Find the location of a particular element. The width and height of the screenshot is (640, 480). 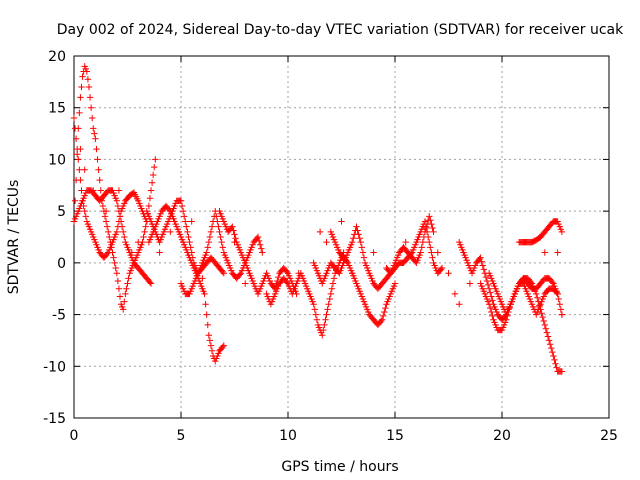

x-tick-label: 0 is located at coordinates (74, 436).